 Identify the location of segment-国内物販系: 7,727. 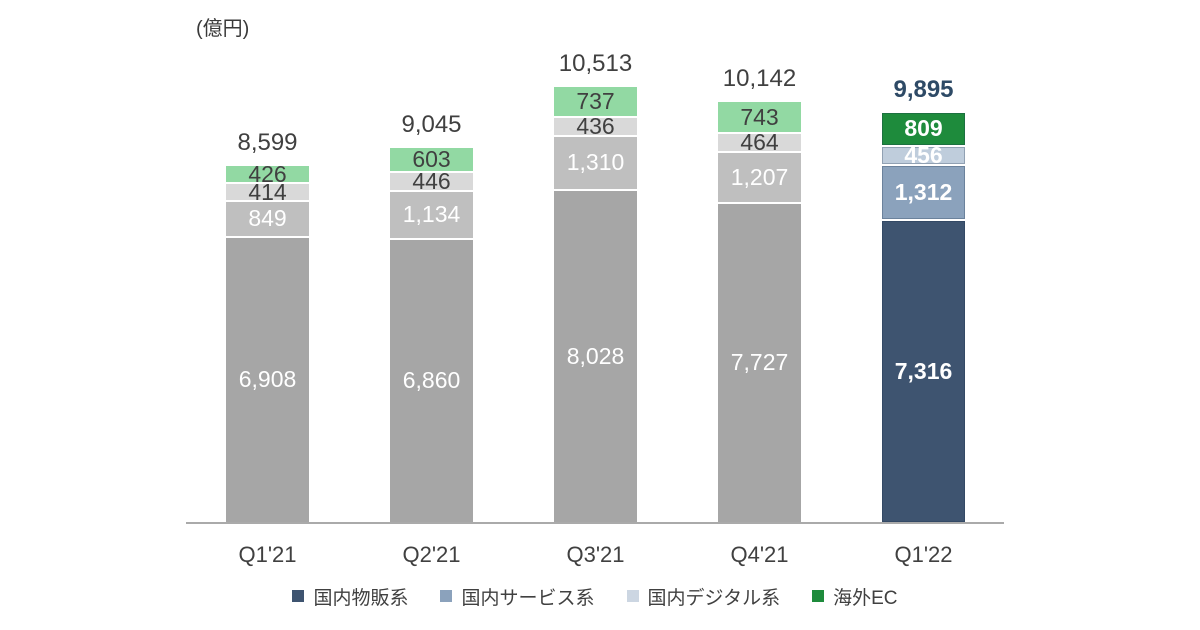
(759, 362).